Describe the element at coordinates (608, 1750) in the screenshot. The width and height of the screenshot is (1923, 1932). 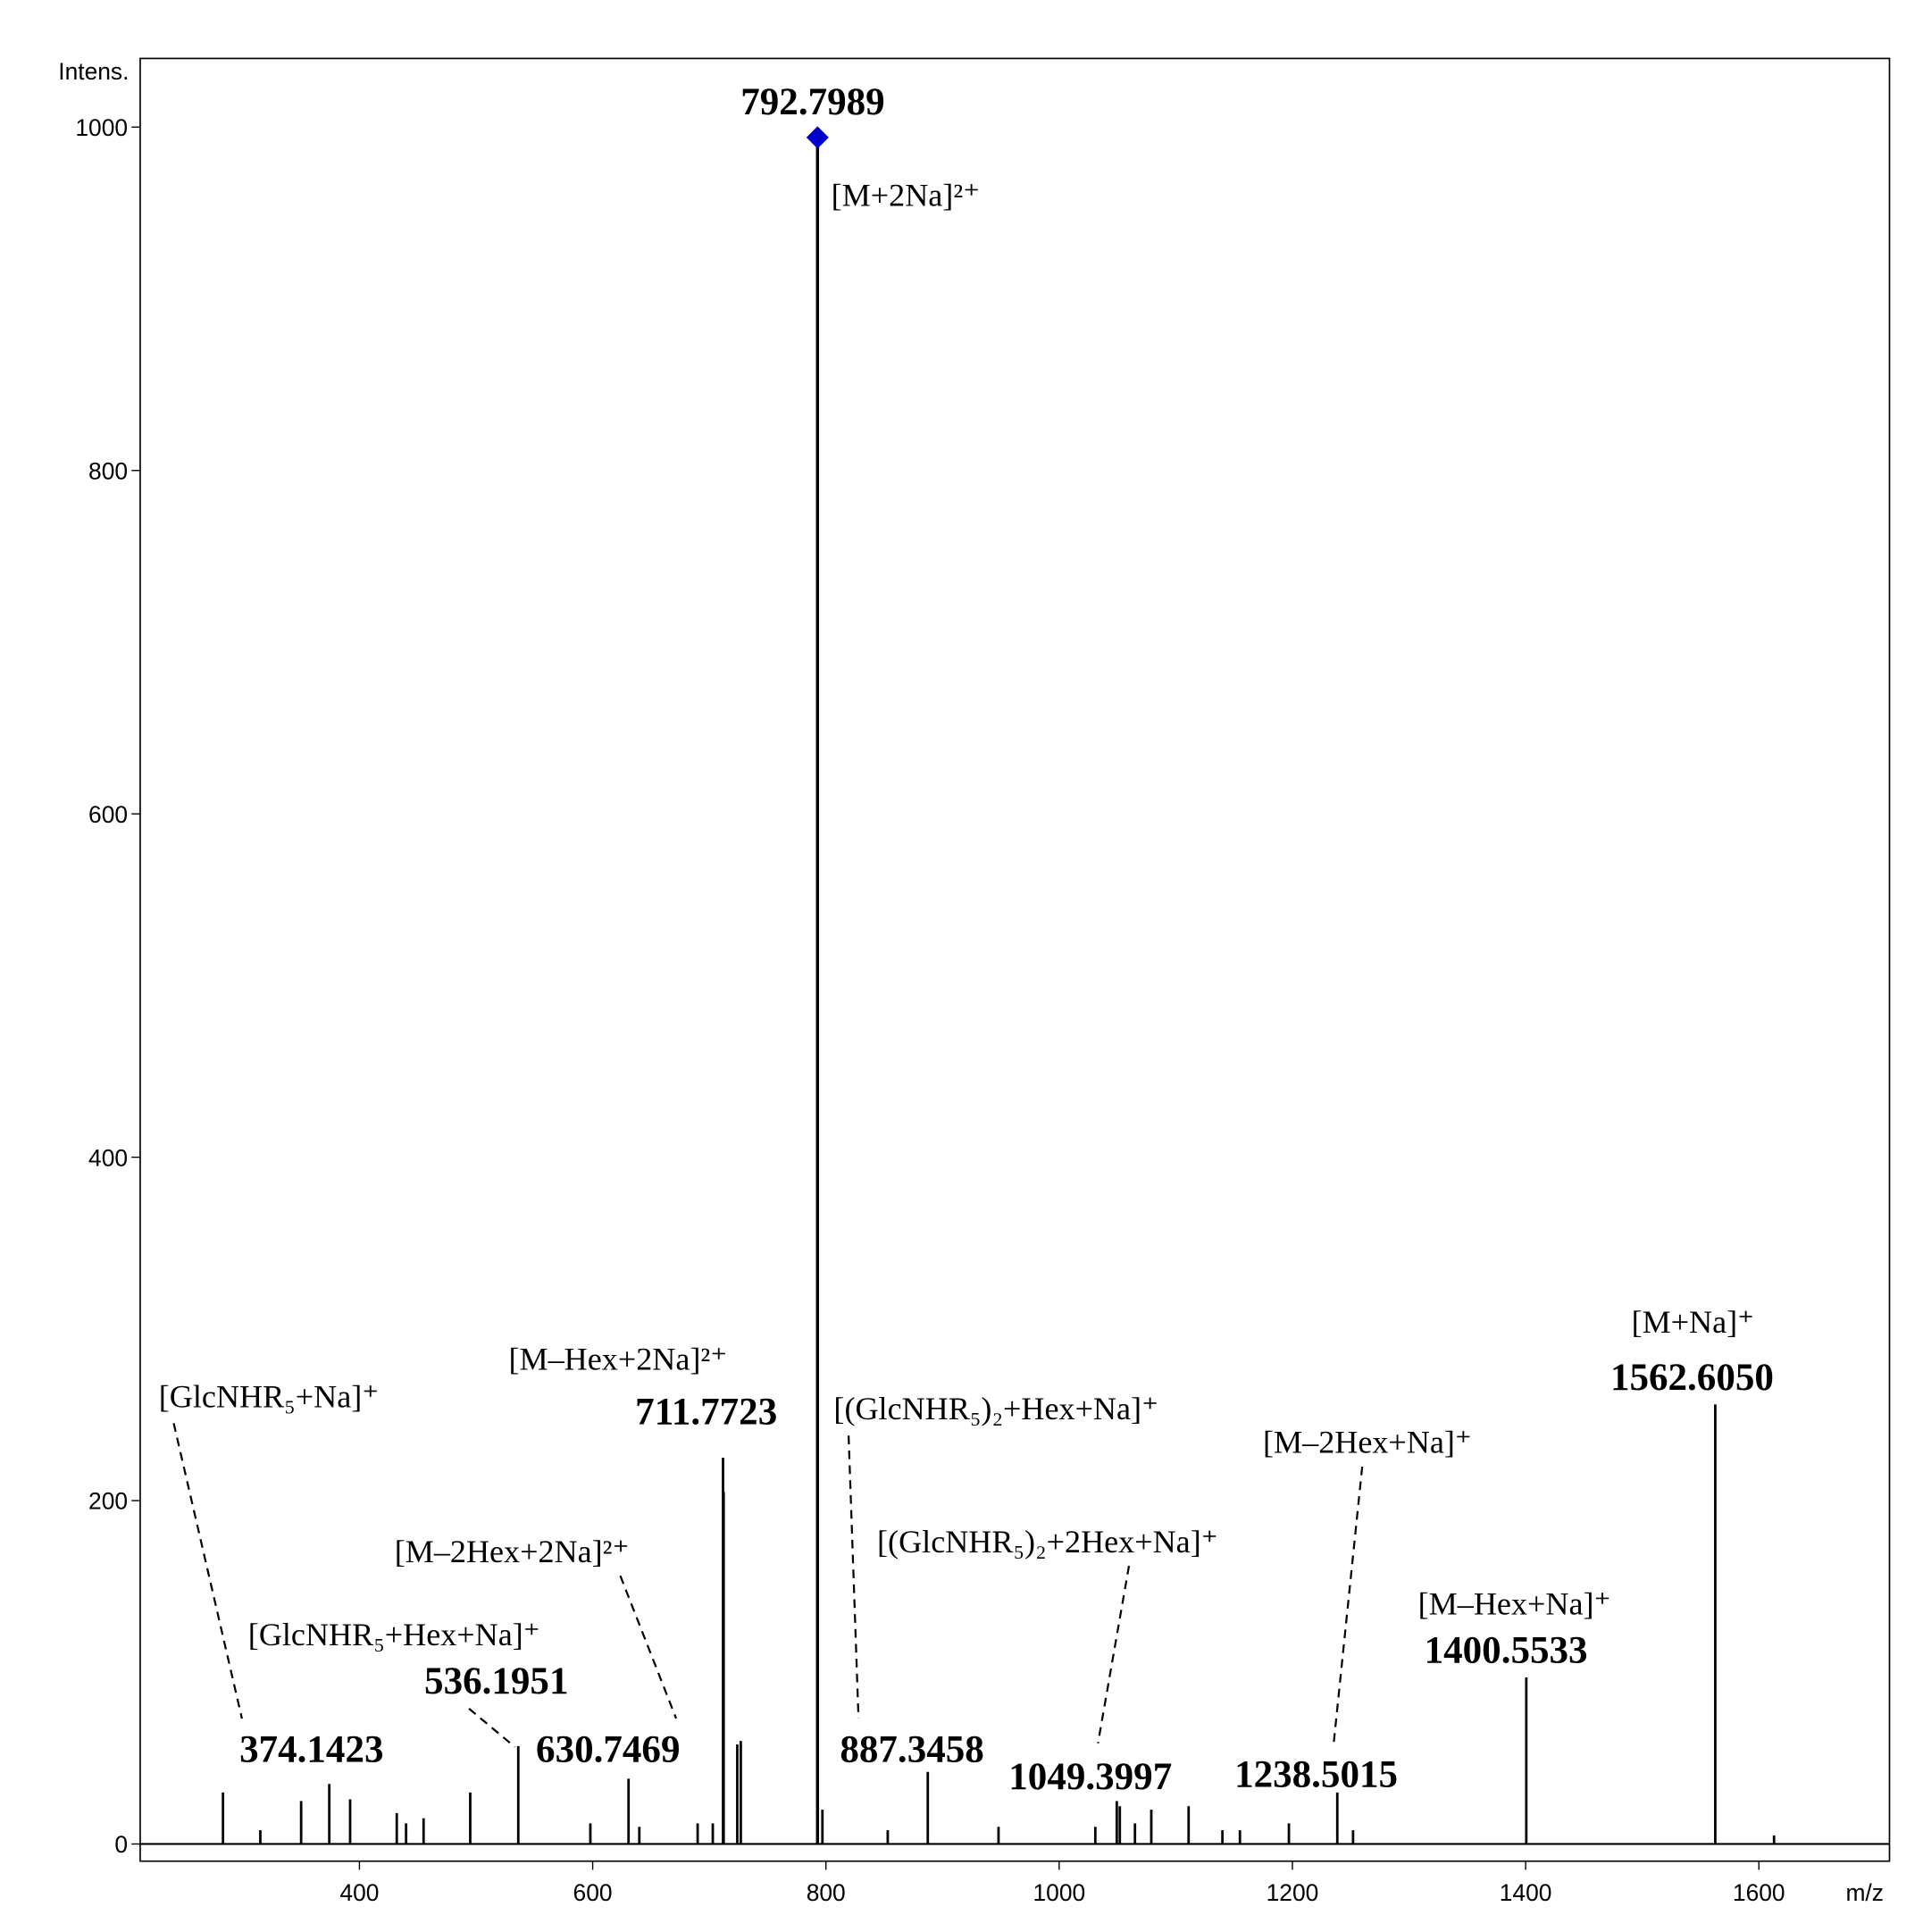
I see `peak-label: 630.7469` at that location.